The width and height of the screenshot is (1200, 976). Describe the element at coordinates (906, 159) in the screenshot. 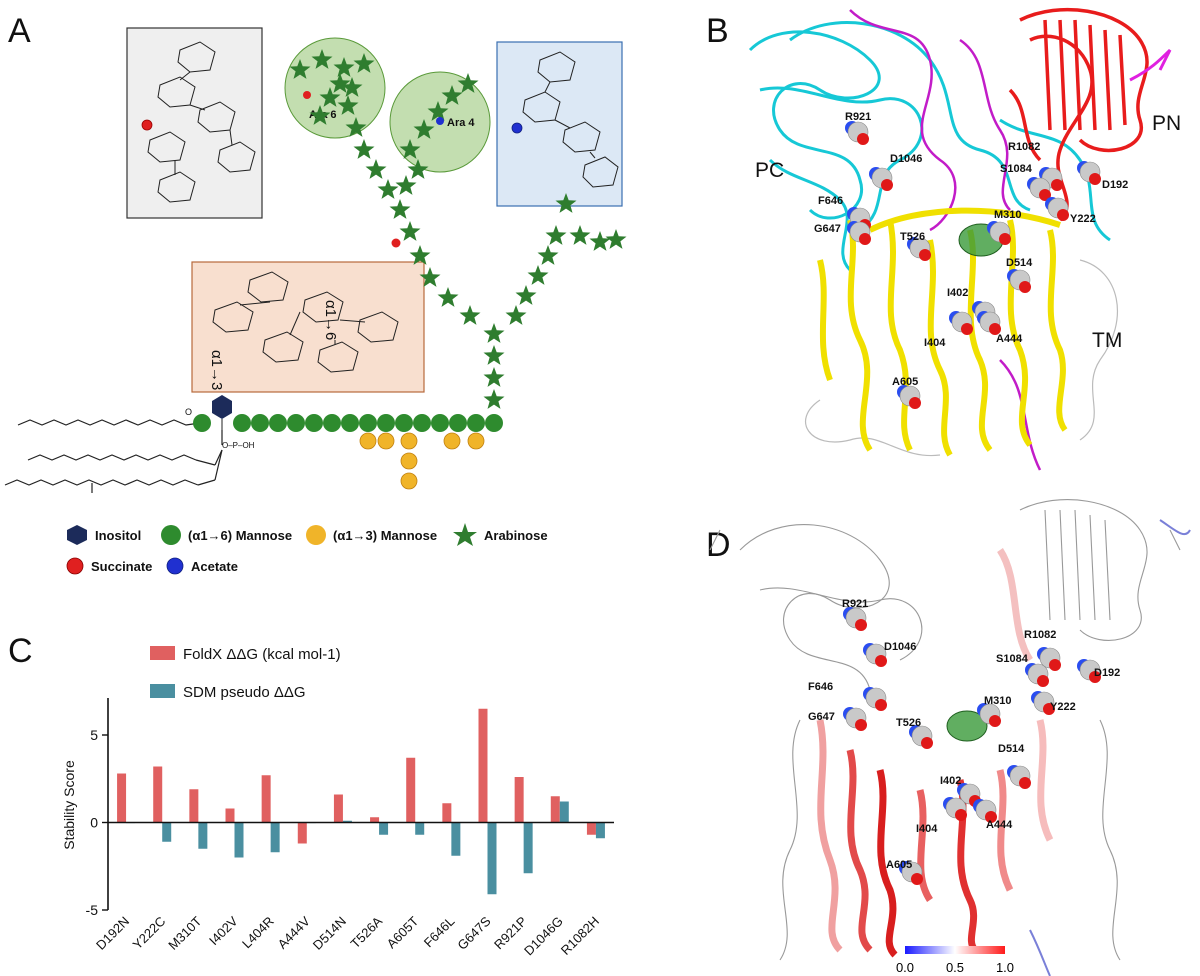

I see `residue-label-d1046: D1046` at that location.